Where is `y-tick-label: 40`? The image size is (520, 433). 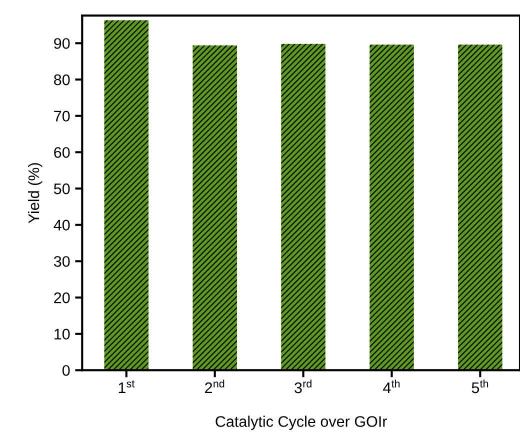
y-tick-label: 40 is located at coordinates (62, 225).